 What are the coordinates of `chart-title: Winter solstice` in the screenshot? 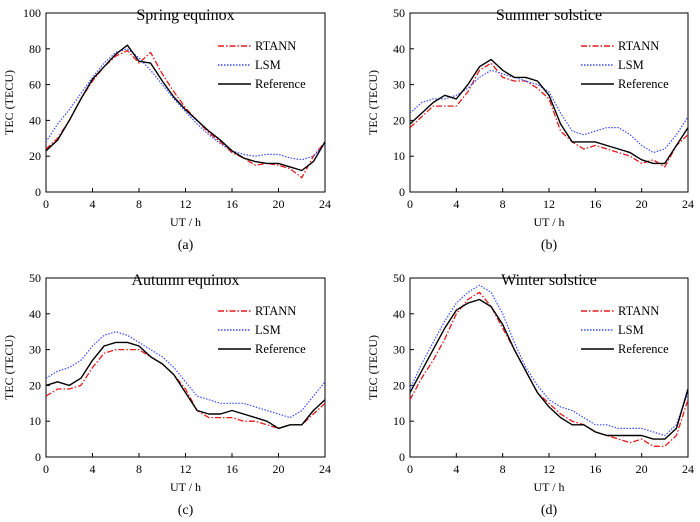 It's located at (549, 280).